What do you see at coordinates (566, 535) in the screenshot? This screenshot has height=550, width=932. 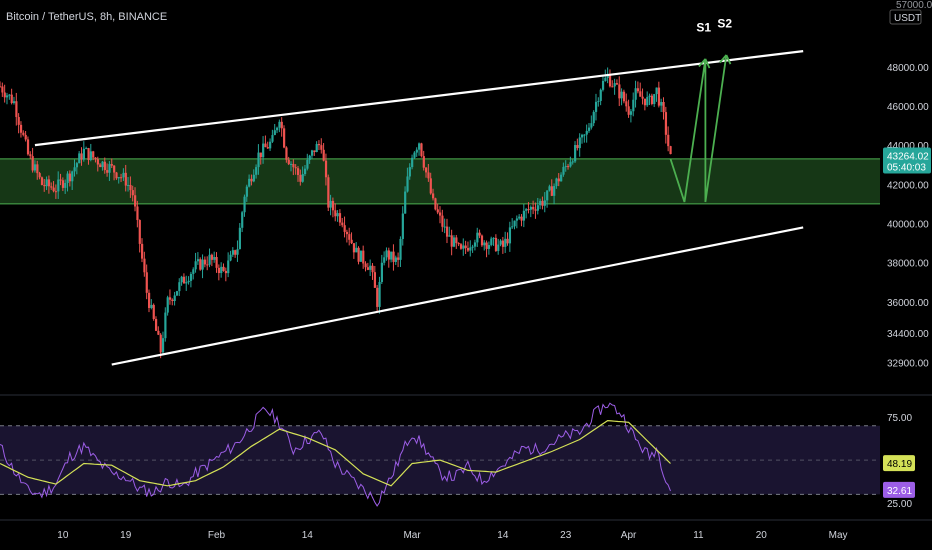 I see `time-tick-label: 23` at bounding box center [566, 535].